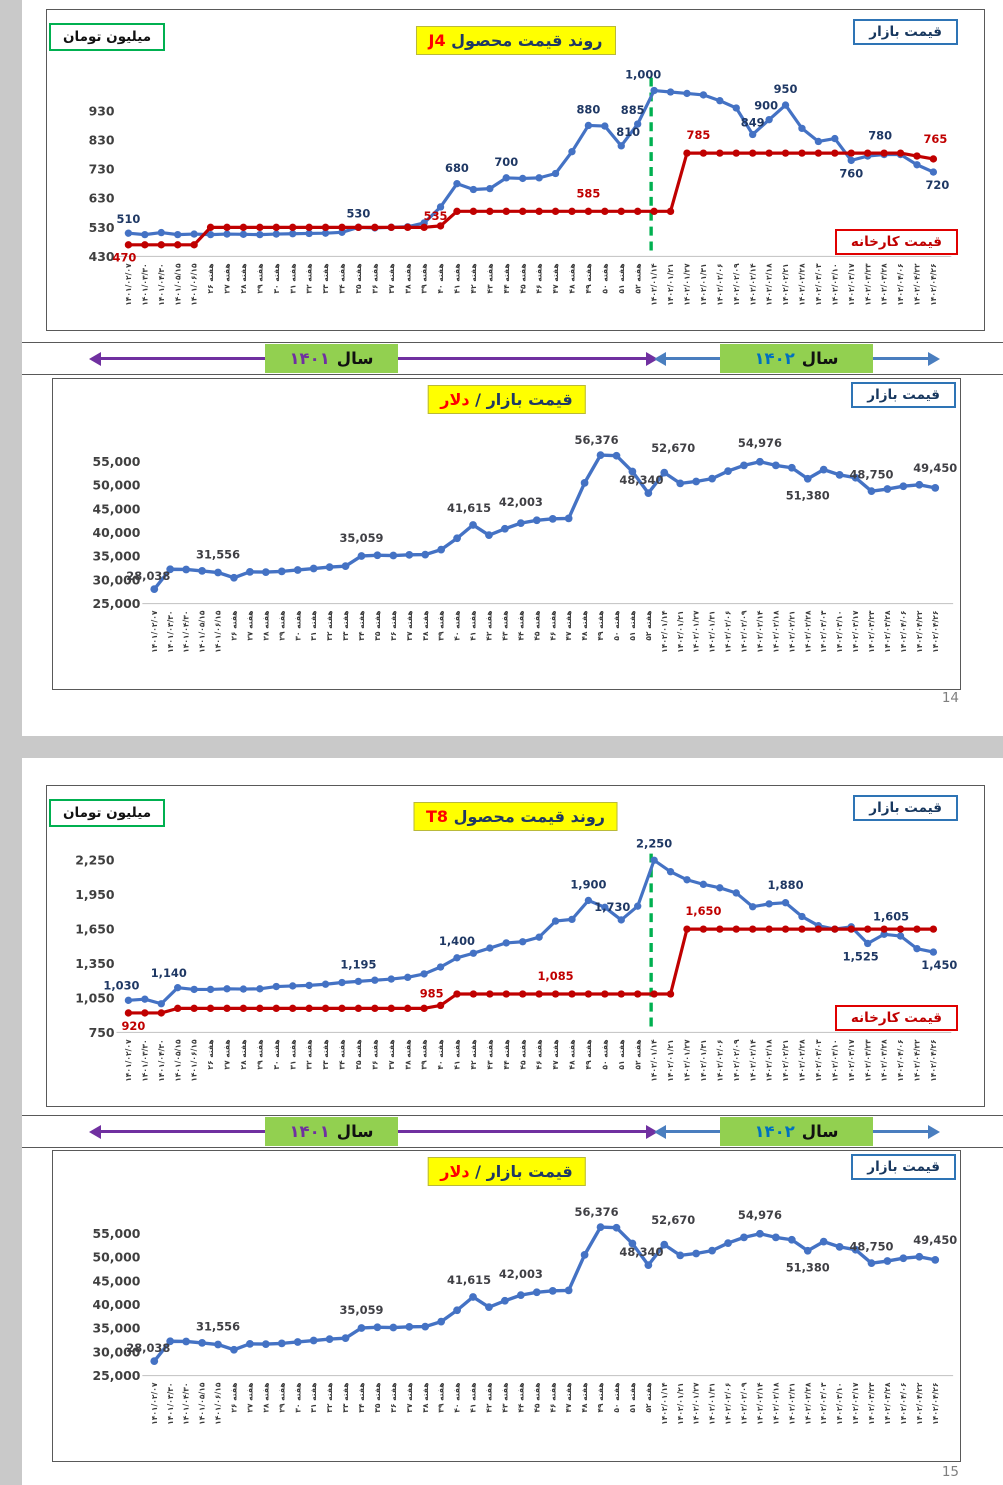 The image size is (1003, 1485). I want to click on svg-text: 530, so click(102, 227).